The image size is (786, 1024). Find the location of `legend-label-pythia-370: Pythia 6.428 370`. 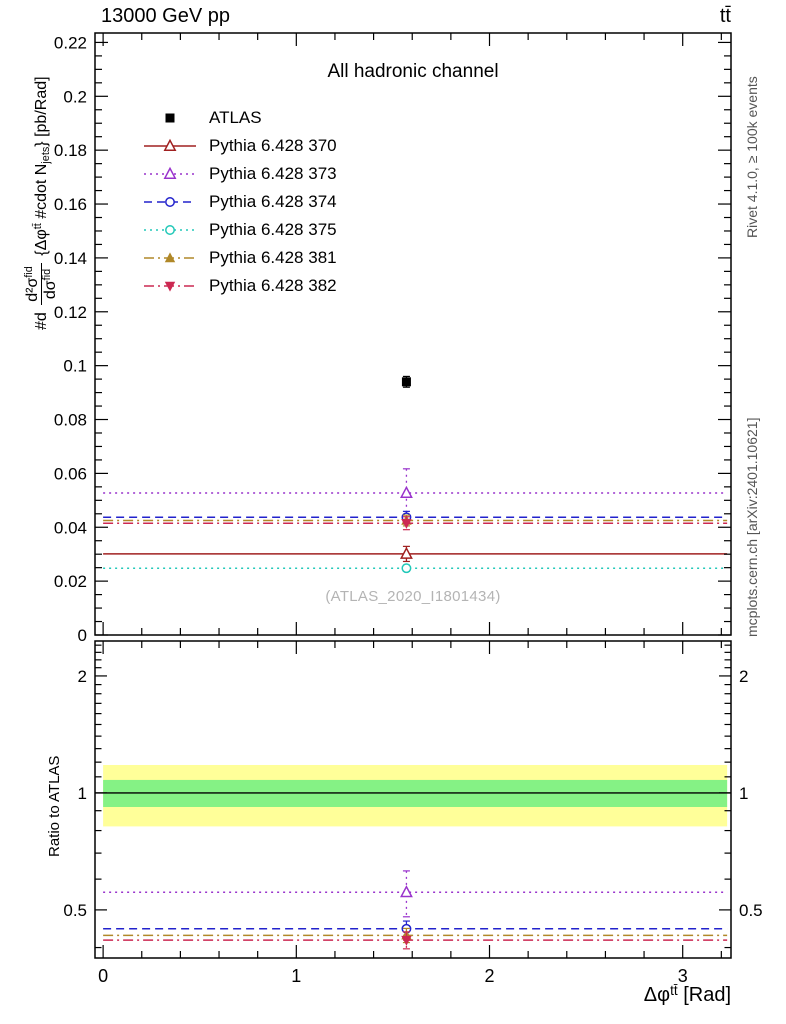

legend-label-pythia-370: Pythia 6.428 370 is located at coordinates (273, 145).